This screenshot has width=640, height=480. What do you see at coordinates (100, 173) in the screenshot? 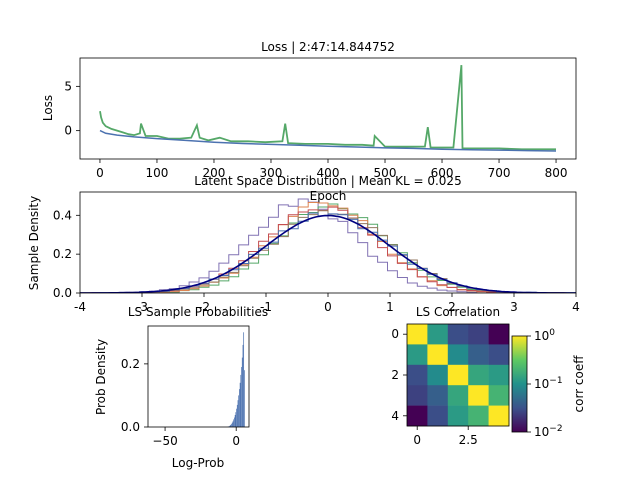
I see `loss-xtick-label: 0` at bounding box center [100, 173].